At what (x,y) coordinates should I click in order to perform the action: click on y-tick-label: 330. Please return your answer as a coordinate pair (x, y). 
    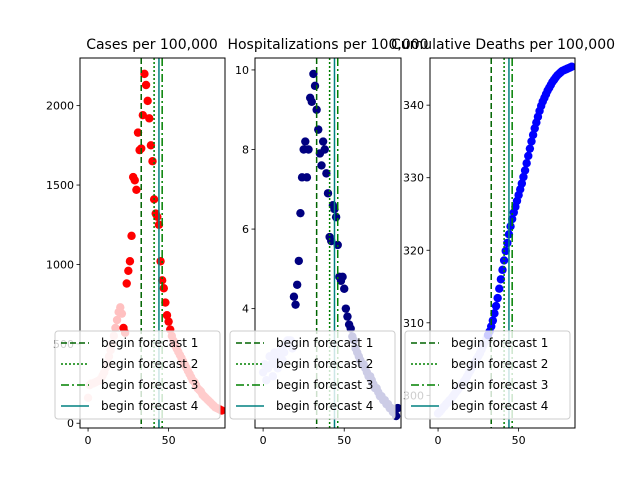
    Looking at the image, I should click on (413, 178).